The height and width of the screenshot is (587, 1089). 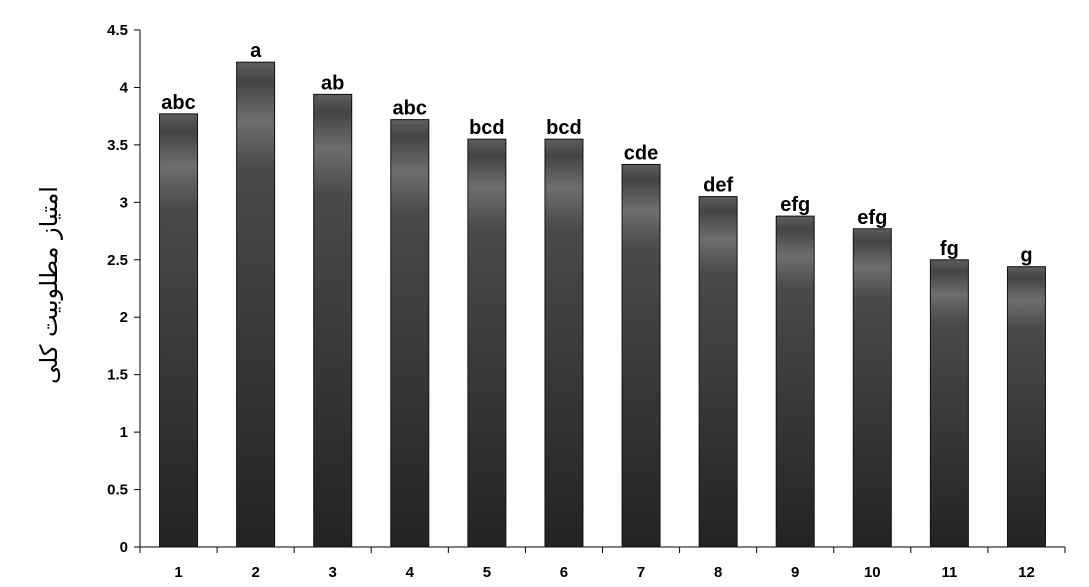 What do you see at coordinates (1026, 256) in the screenshot?
I see `bar-significance-label: g` at bounding box center [1026, 256].